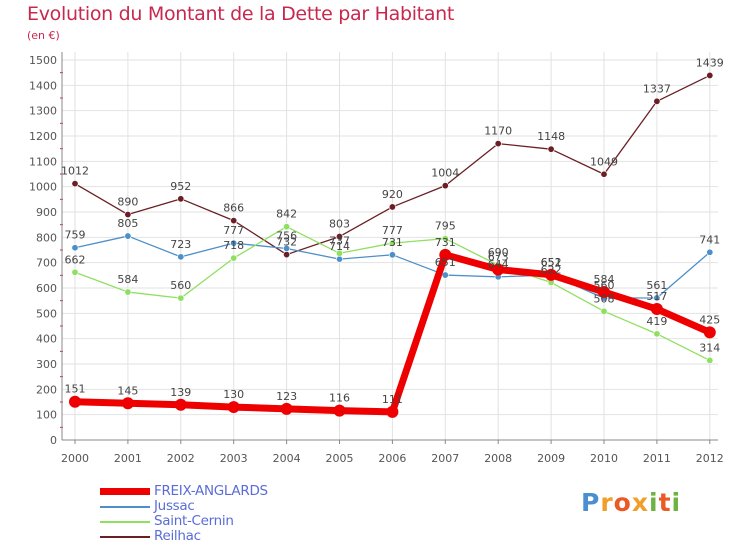 This screenshot has height=550, width=750. What do you see at coordinates (657, 88) in the screenshot?
I see `data-label: 1337` at bounding box center [657, 88].